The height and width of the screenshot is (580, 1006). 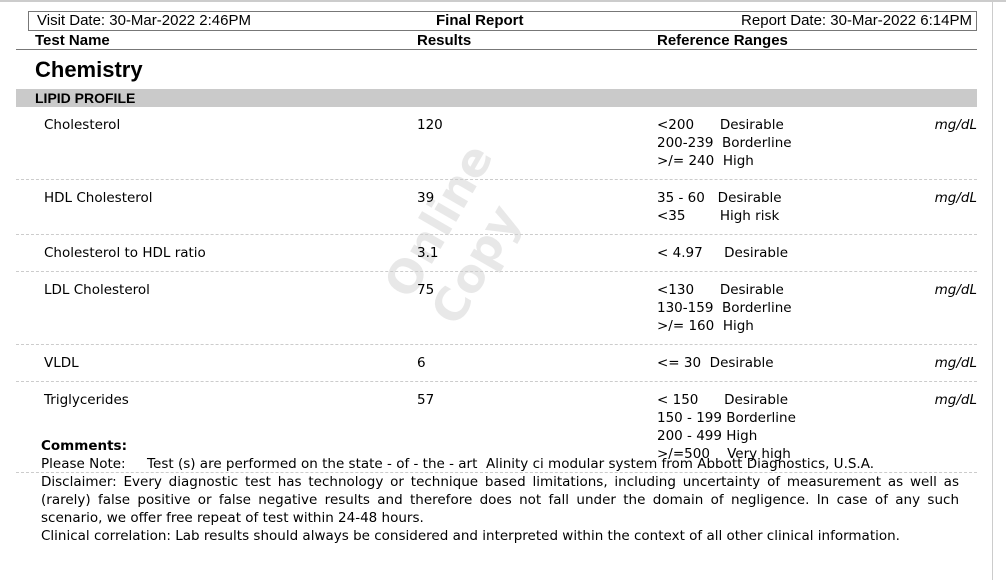 What do you see at coordinates (722, 40) in the screenshot?
I see `col-reference: Reference Ranges` at bounding box center [722, 40].